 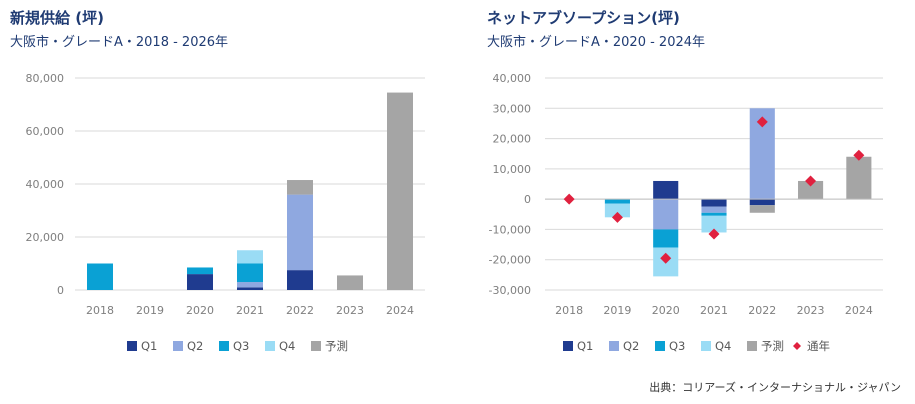 I want to click on legend-label: 通年, so click(x=818, y=346).